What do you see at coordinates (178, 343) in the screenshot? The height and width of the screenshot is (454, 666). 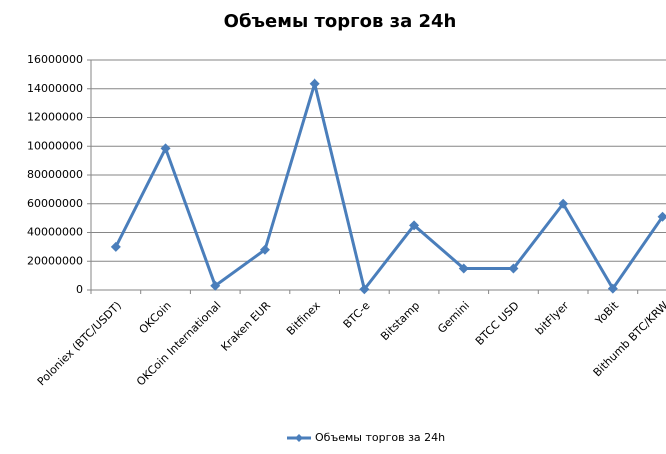 I see `x-tick-label: OKCoin International` at bounding box center [178, 343].